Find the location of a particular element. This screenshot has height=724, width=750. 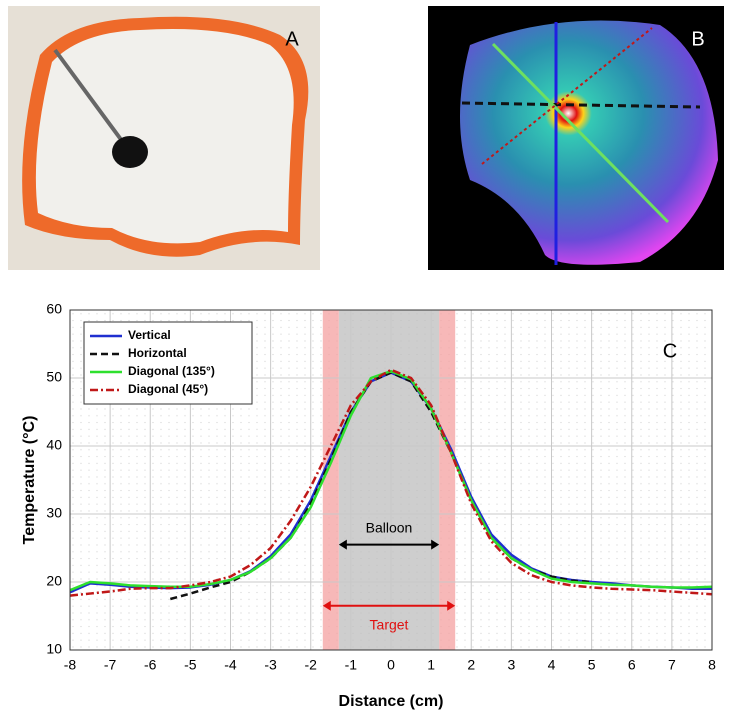

needle is located at coordinates (90, 97).